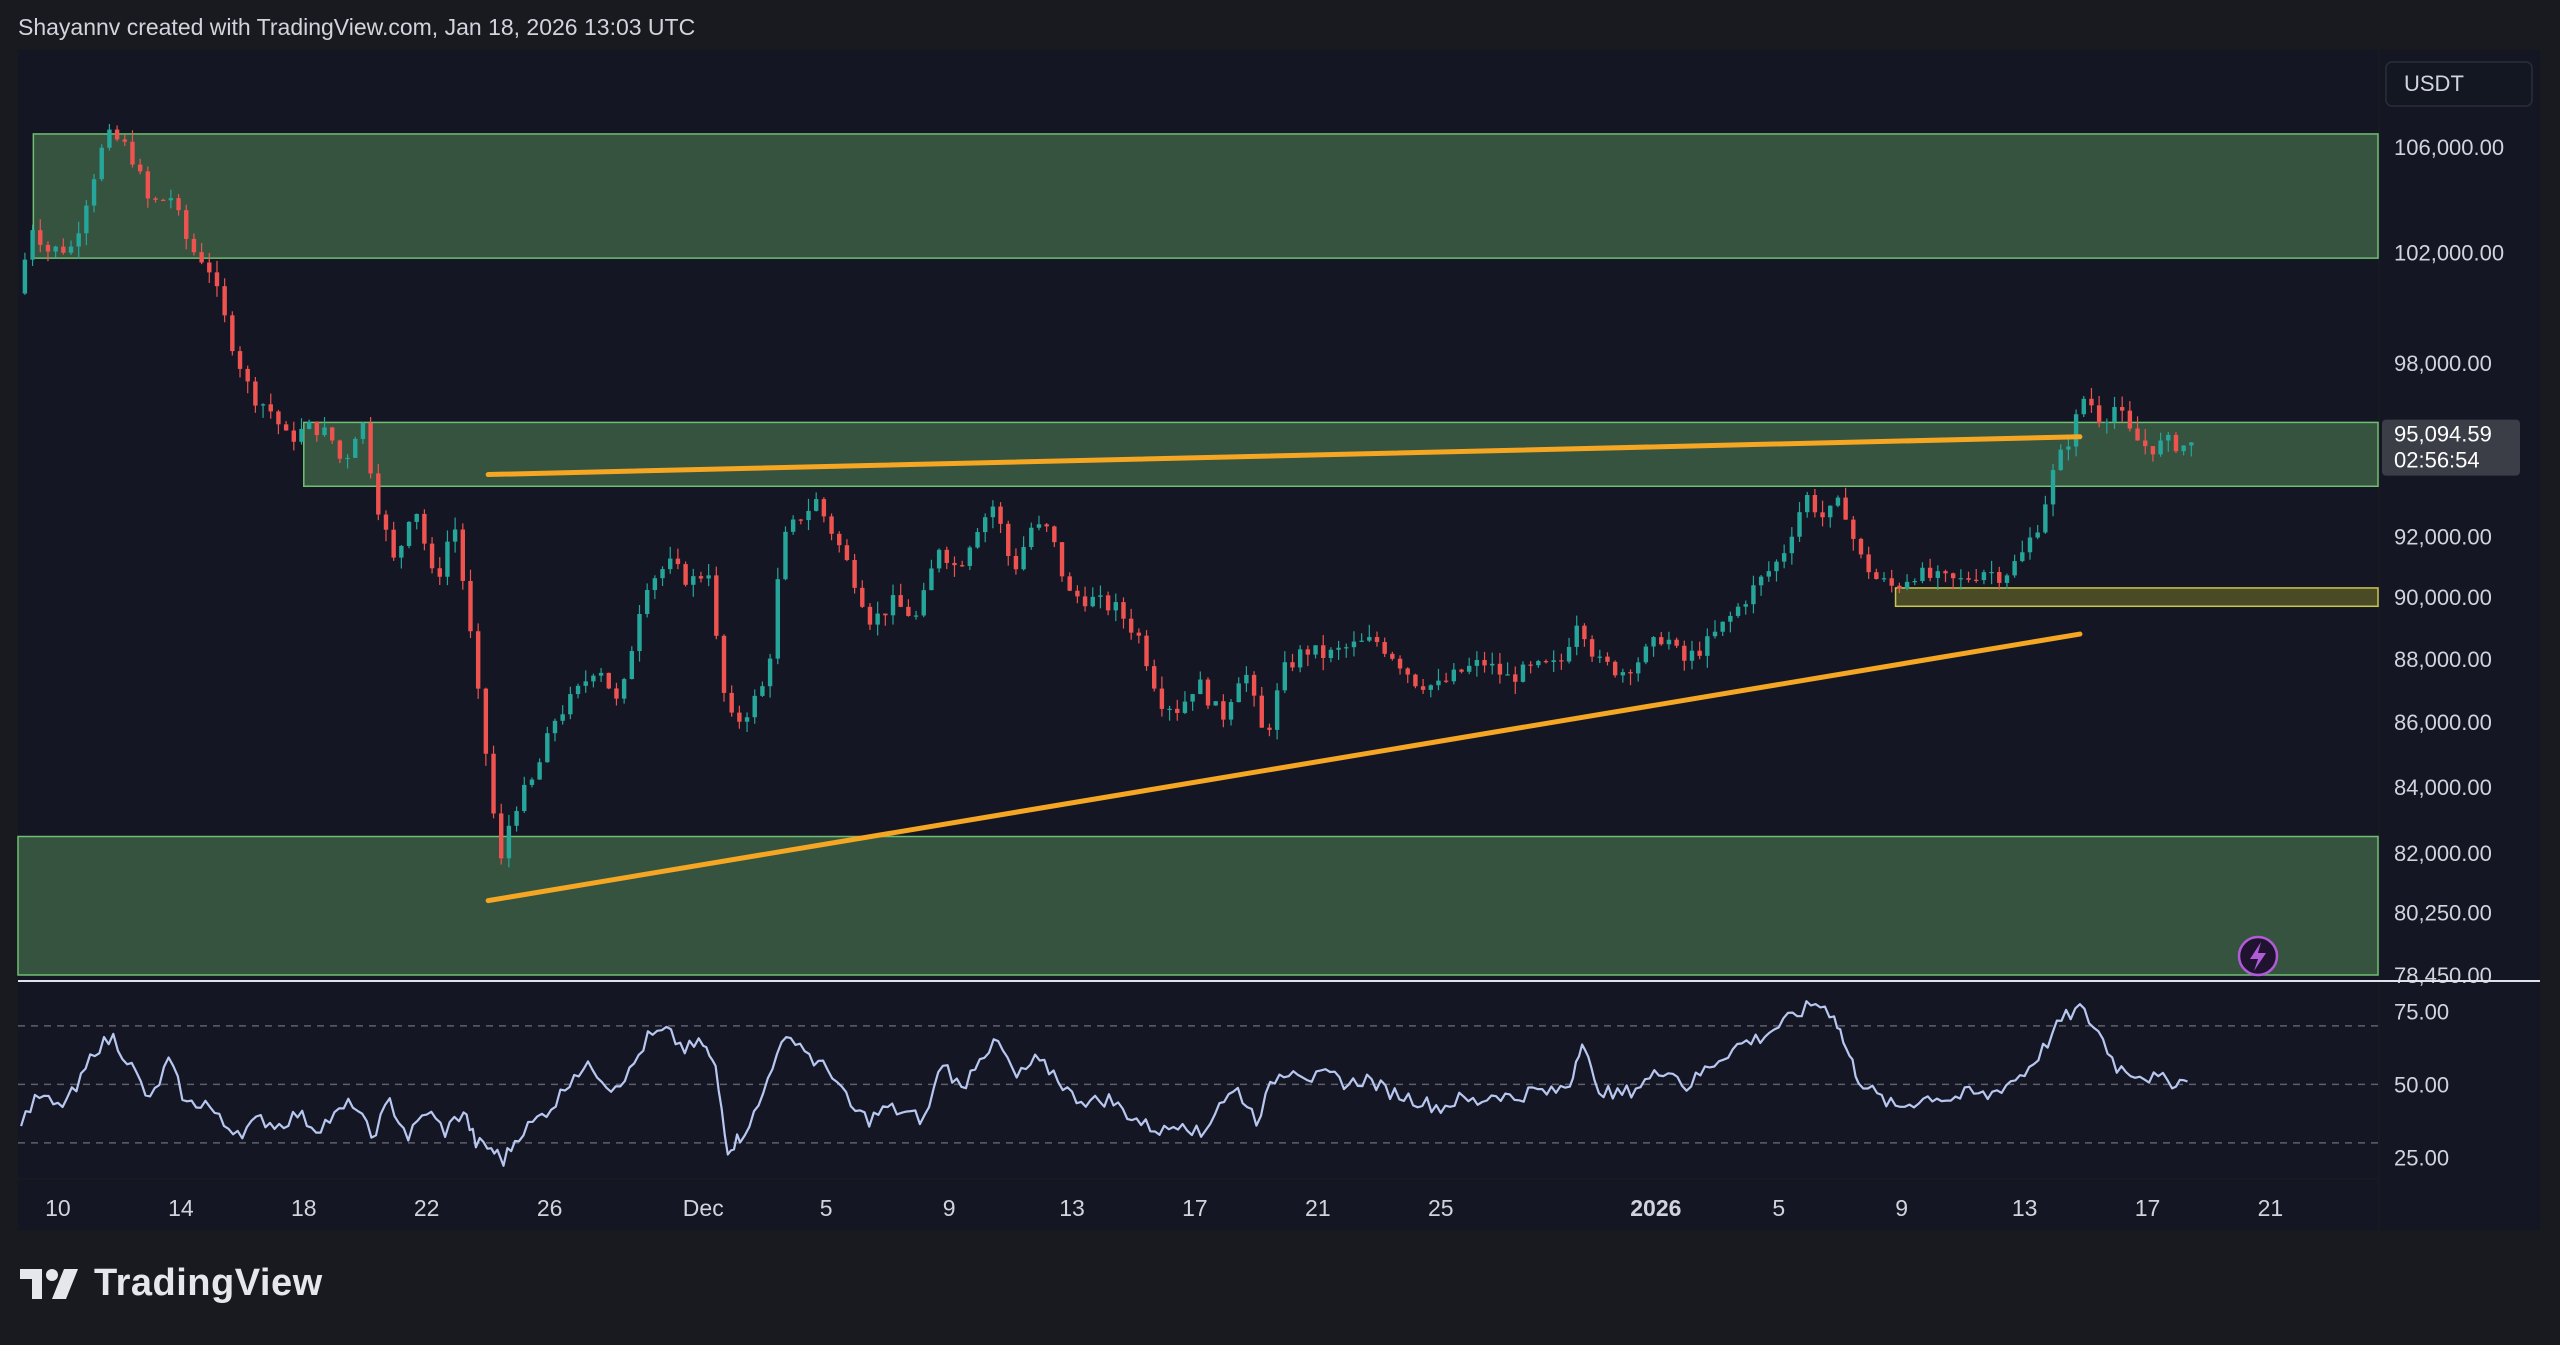  I want to click on time-tick-label: 5, so click(826, 1208).